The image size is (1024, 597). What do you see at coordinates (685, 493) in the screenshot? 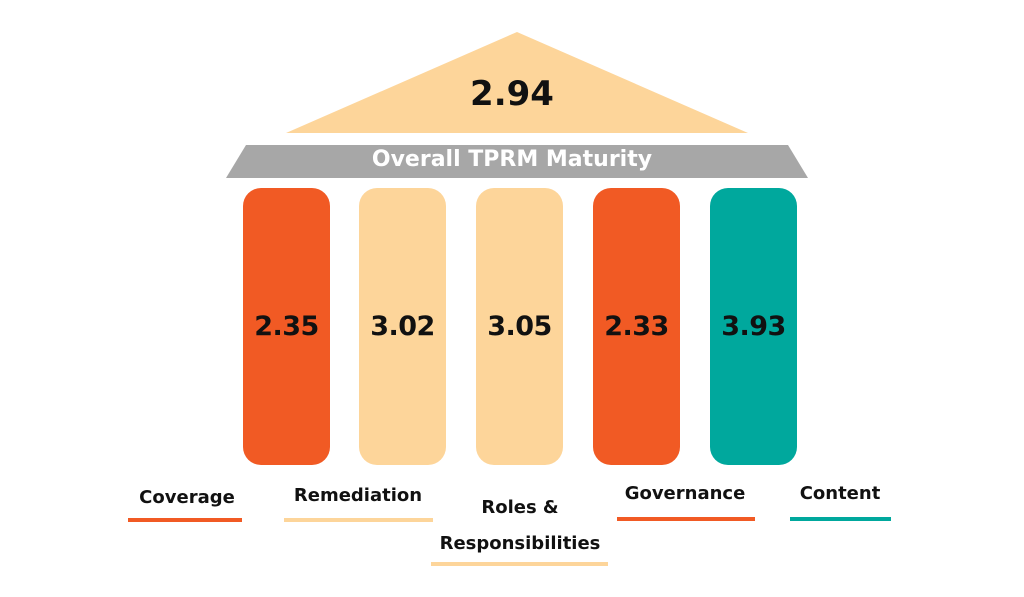
I see `label-governance: Governance` at bounding box center [685, 493].